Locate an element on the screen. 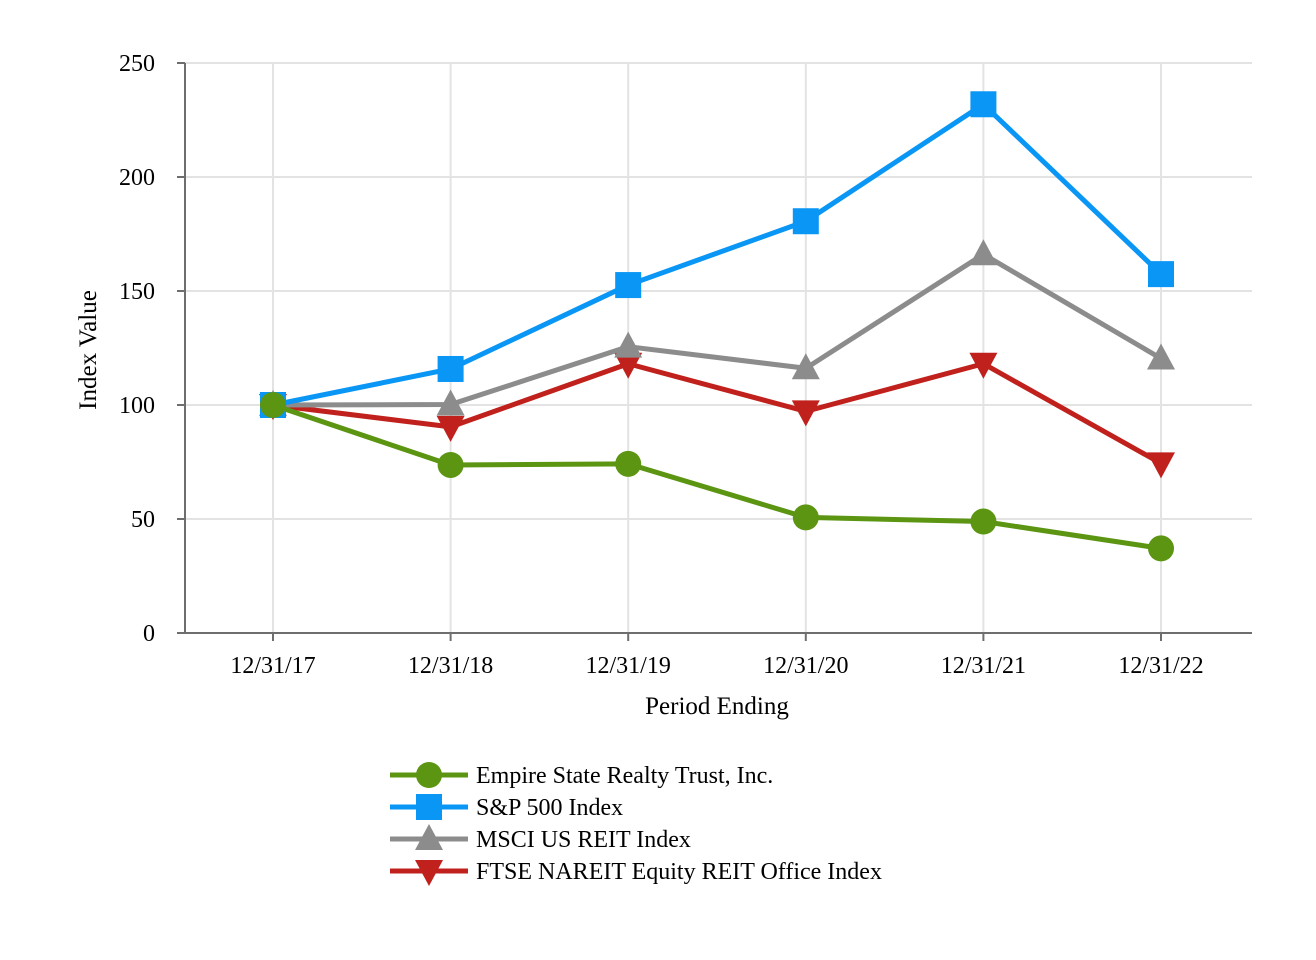 The width and height of the screenshot is (1316, 960). x-tick-label: 12/31/19 is located at coordinates (628, 666).